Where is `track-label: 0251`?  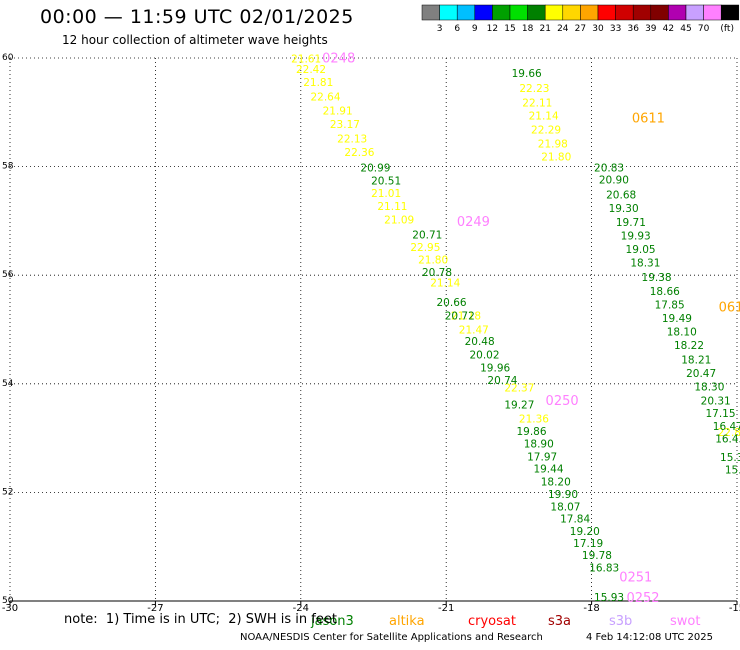
track-label: 0251 is located at coordinates (635, 578).